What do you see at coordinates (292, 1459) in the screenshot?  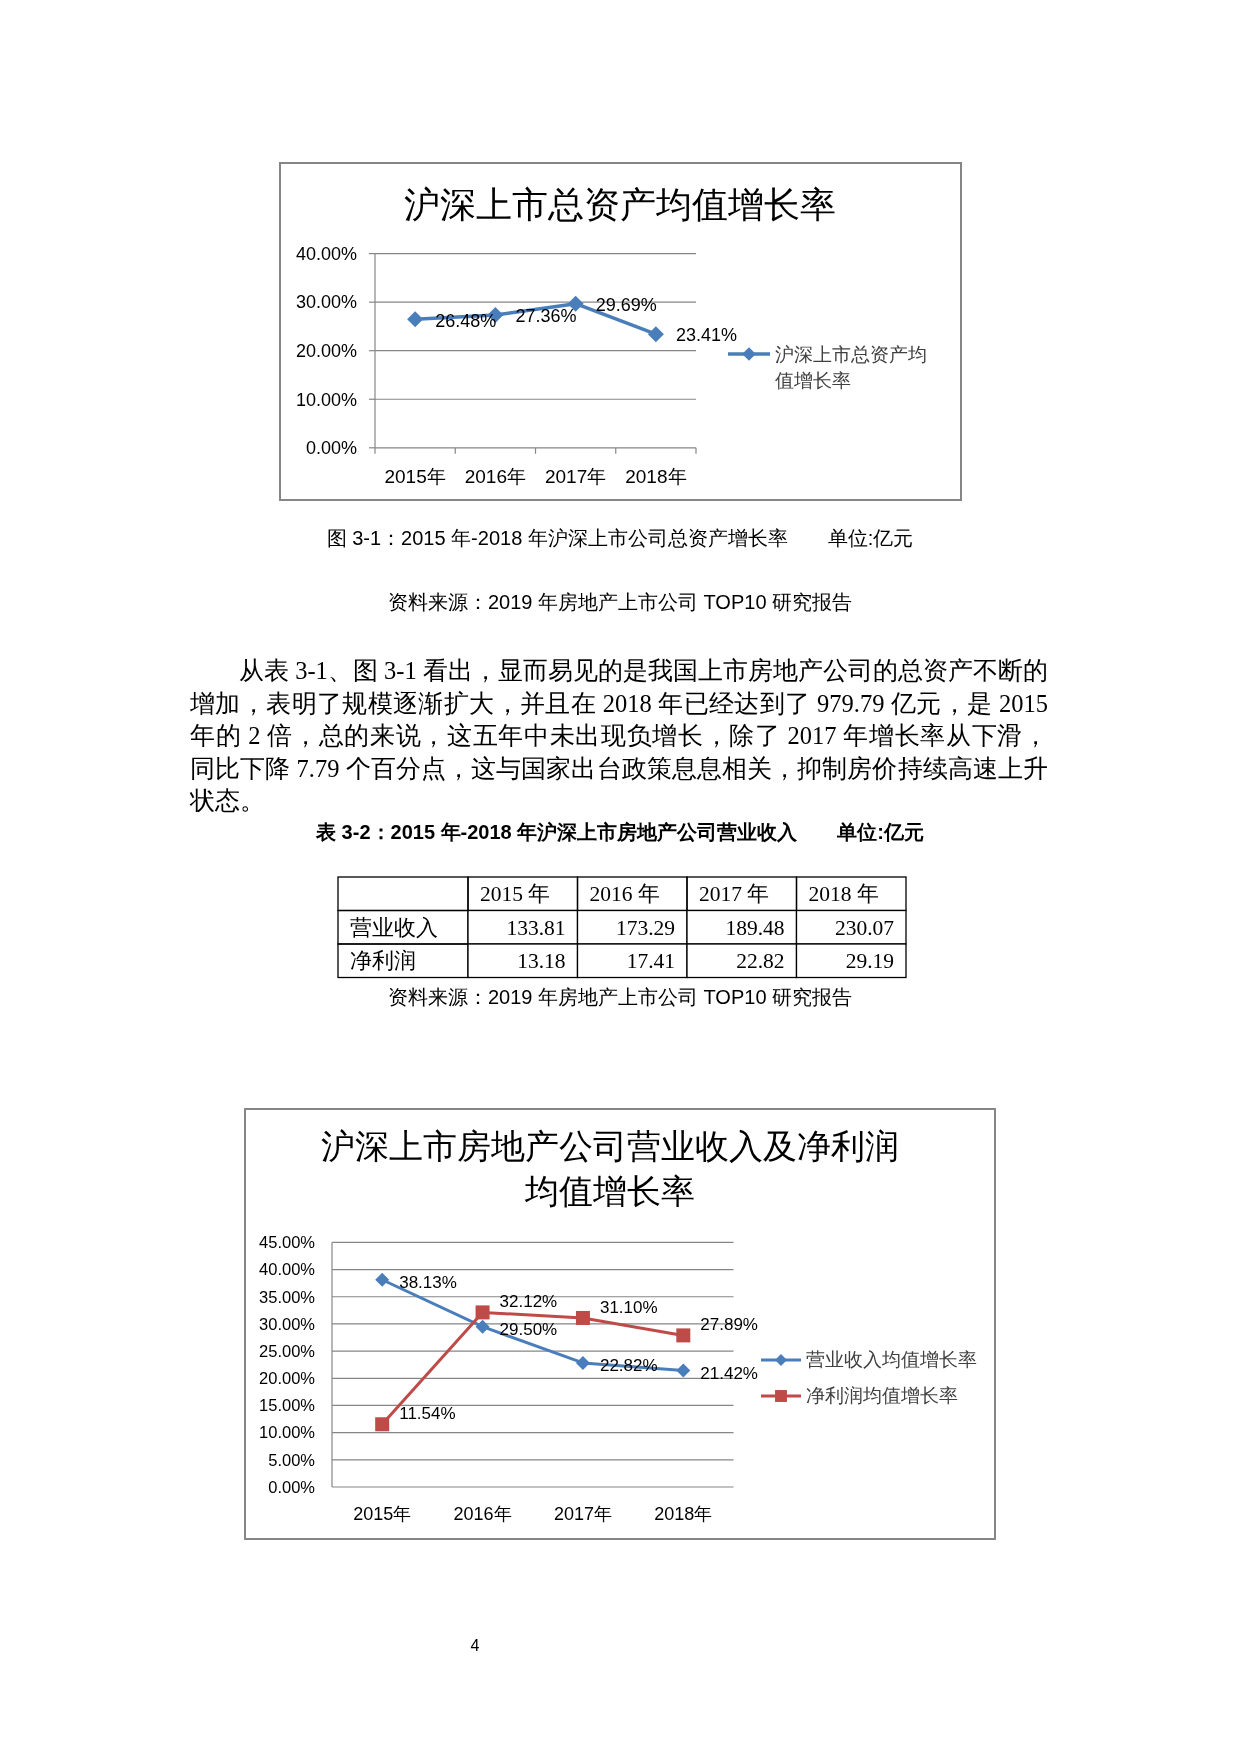 I see `y-tick-label: 5.00%` at bounding box center [292, 1459].